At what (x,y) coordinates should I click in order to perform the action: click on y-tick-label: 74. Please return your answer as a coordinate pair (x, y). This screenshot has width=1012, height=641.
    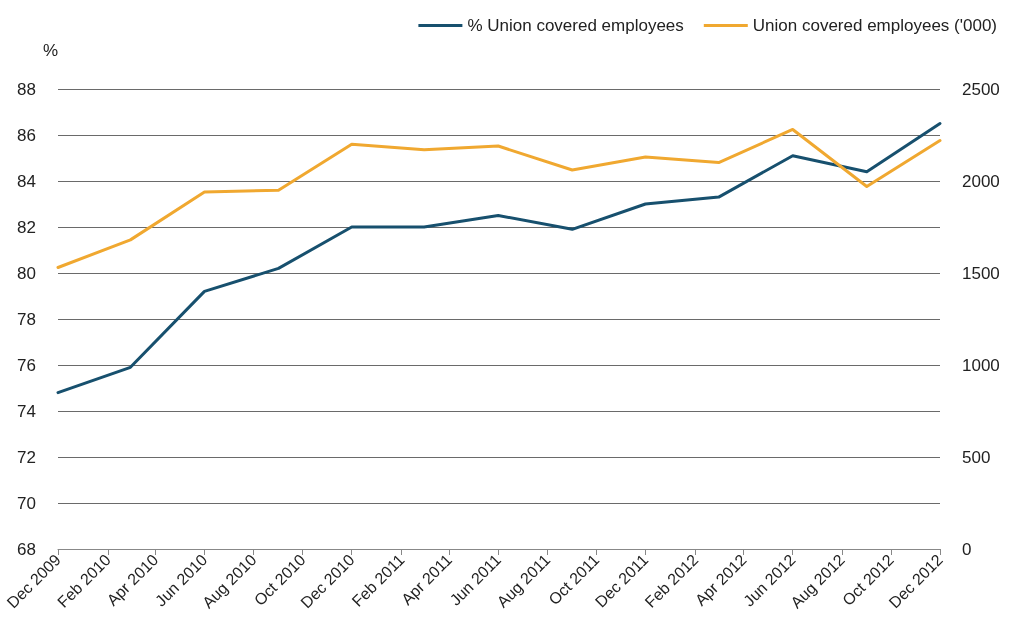
    Looking at the image, I should click on (26, 411).